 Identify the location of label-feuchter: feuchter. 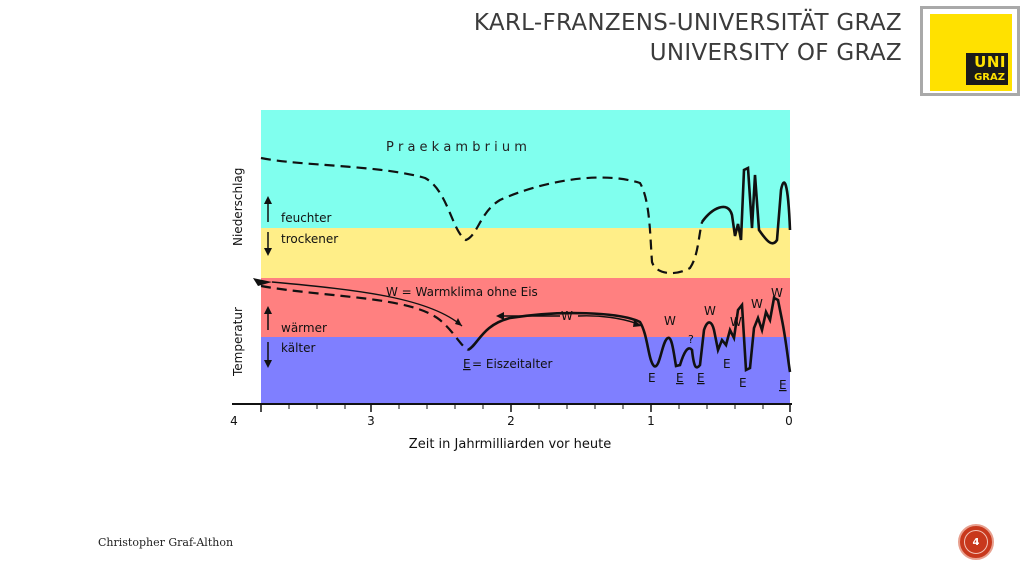
(306, 218).